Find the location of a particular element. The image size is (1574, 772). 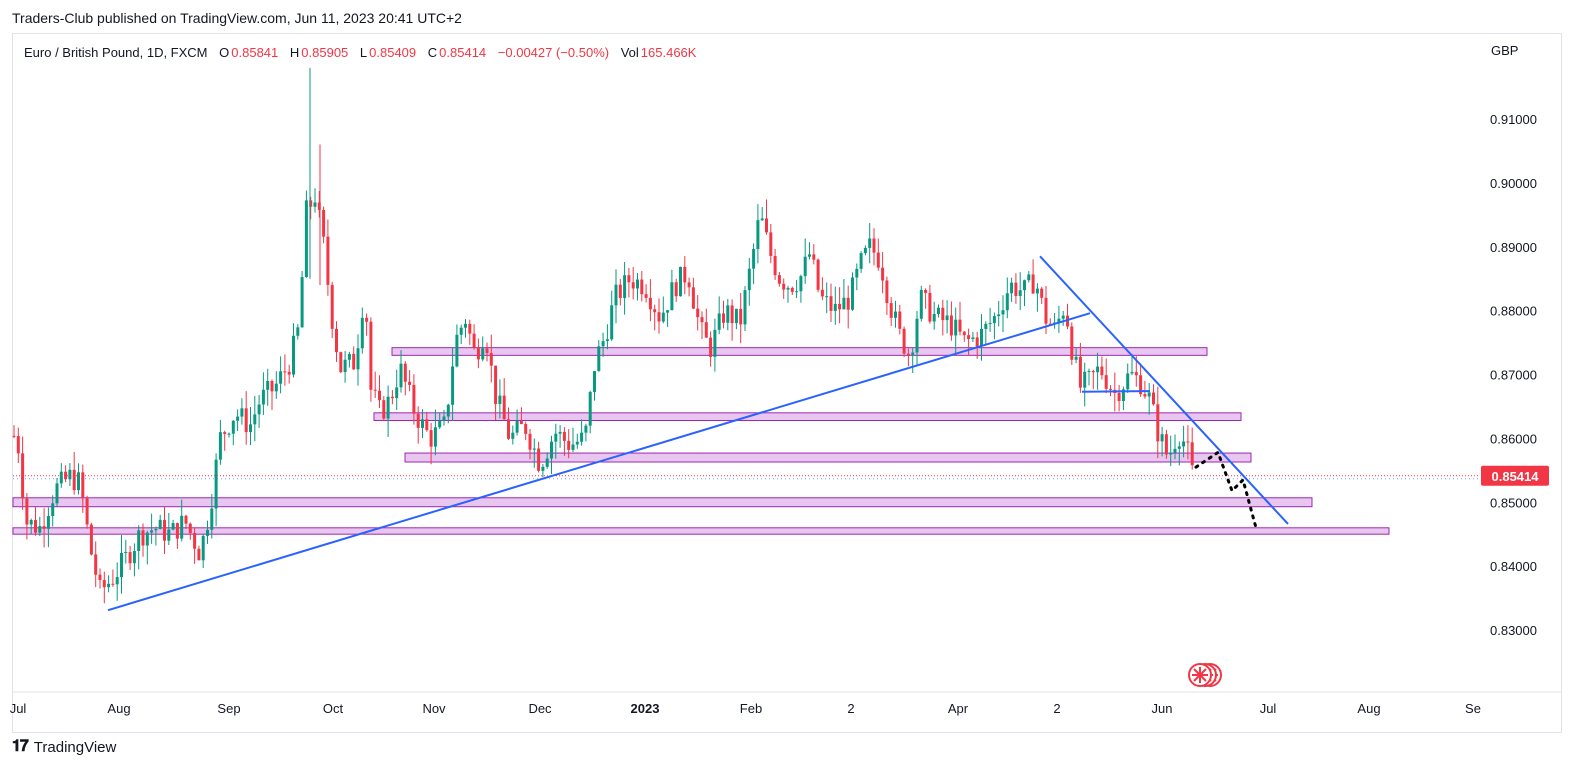

x-tick-label: 2 is located at coordinates (1056, 708).